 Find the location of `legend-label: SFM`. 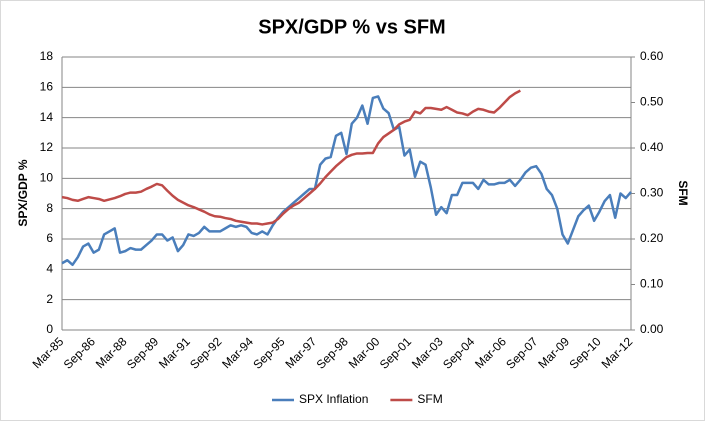

legend-label: SFM is located at coordinates (429, 399).